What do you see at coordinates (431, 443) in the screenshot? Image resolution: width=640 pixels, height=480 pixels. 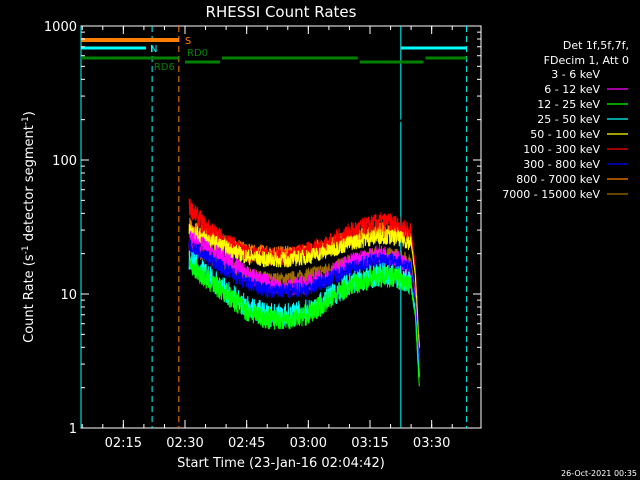 I see `x-tick-label: 03:30` at bounding box center [431, 443].